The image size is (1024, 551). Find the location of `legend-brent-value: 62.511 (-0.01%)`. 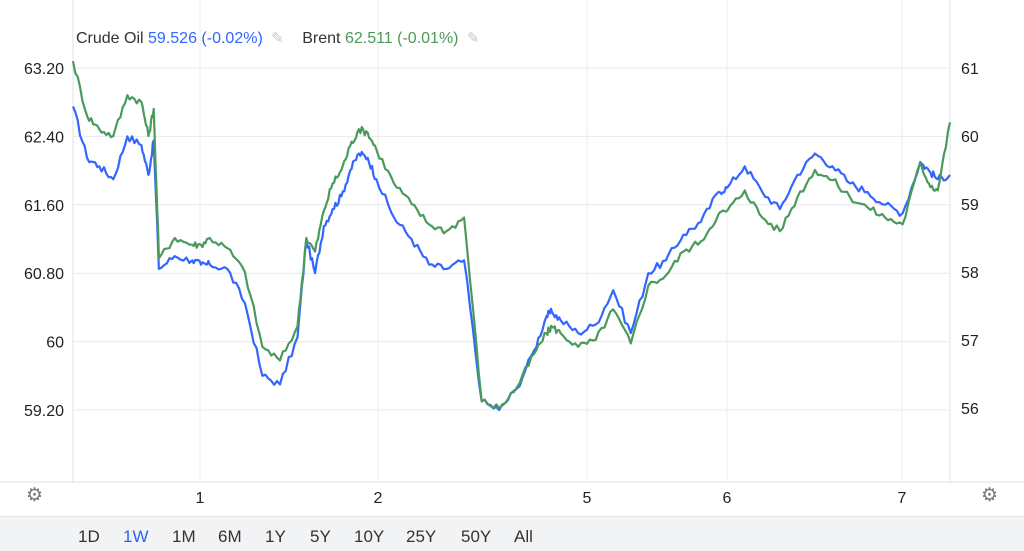

legend-brent-value: 62.511 (-0.01%) is located at coordinates (401, 38).